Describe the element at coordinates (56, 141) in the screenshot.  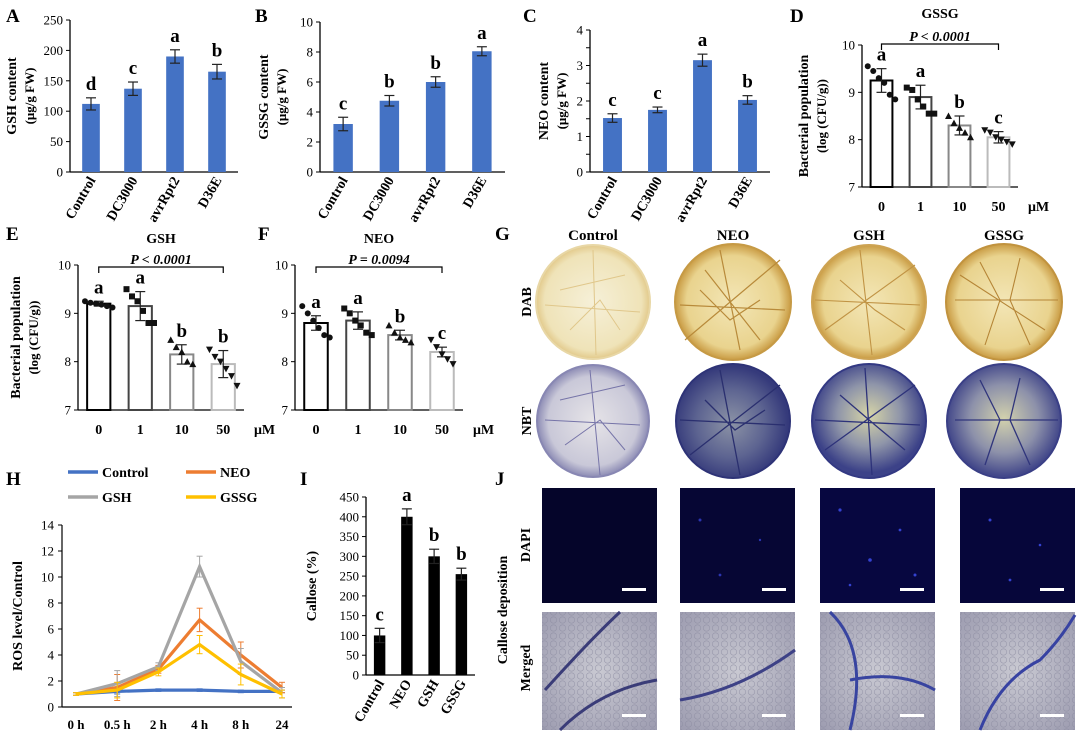
I see `y-tick-label: 50` at that location.